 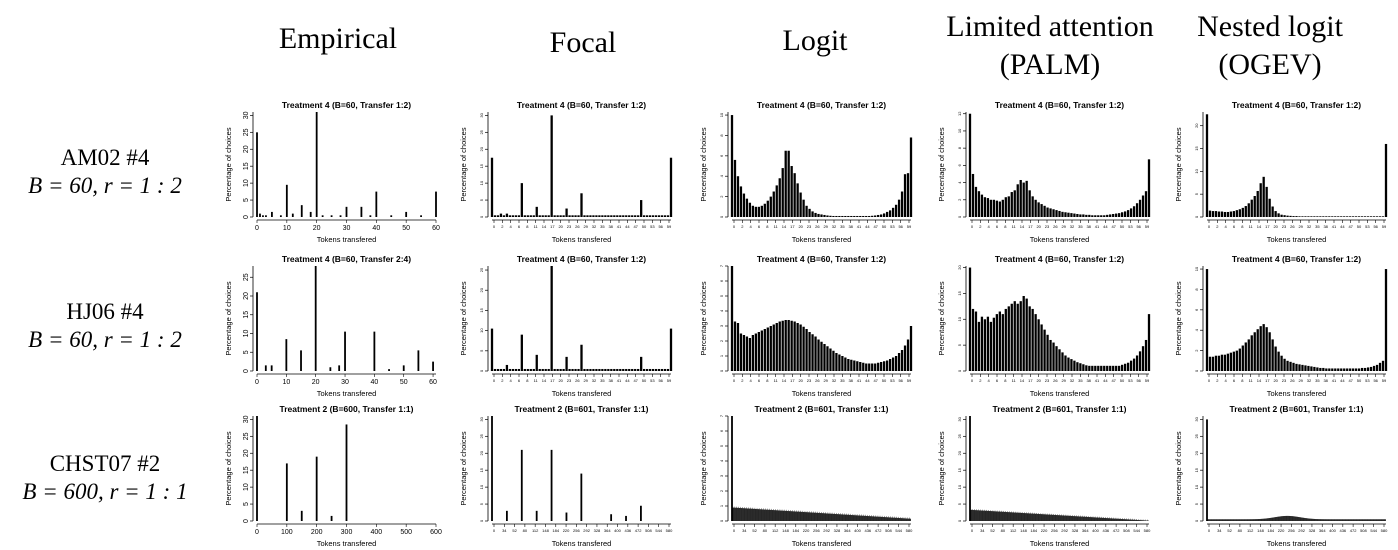 I want to click on y-tick-label: 4, so click(x=721, y=175).